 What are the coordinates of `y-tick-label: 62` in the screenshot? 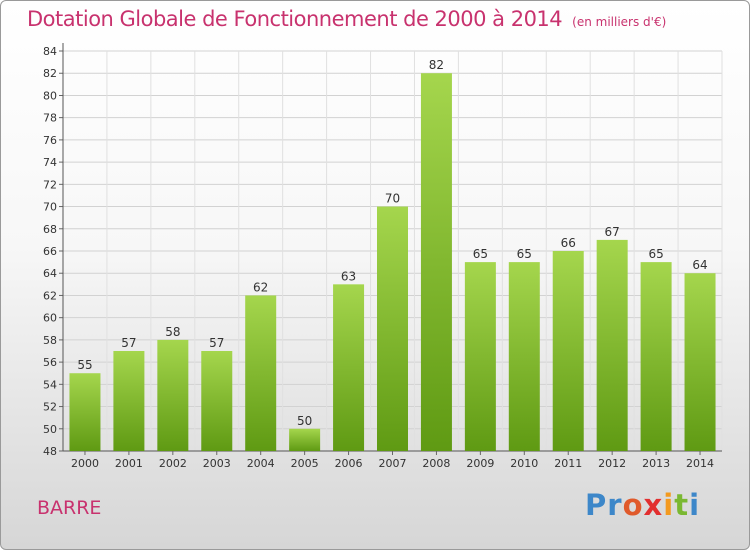 It's located at (50, 295).